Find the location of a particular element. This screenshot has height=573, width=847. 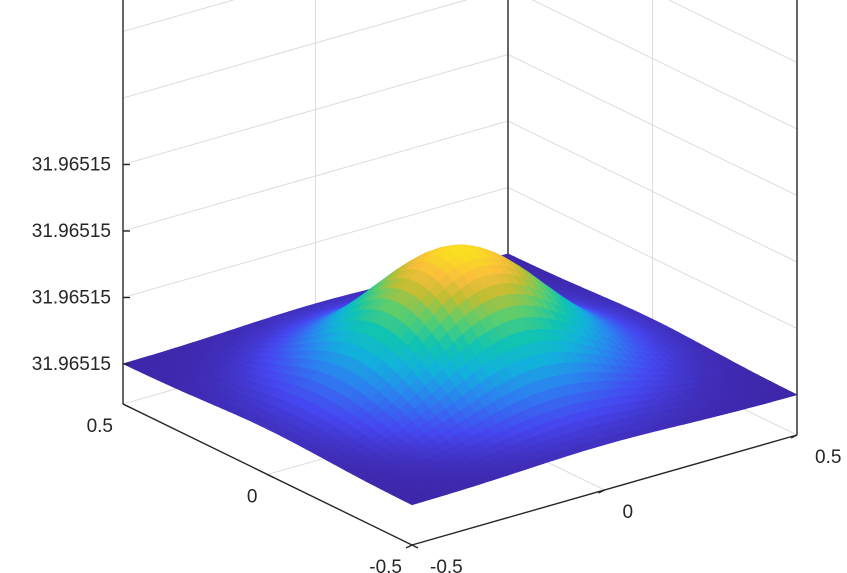

y-tick-label: 0.5 is located at coordinates (100, 426).